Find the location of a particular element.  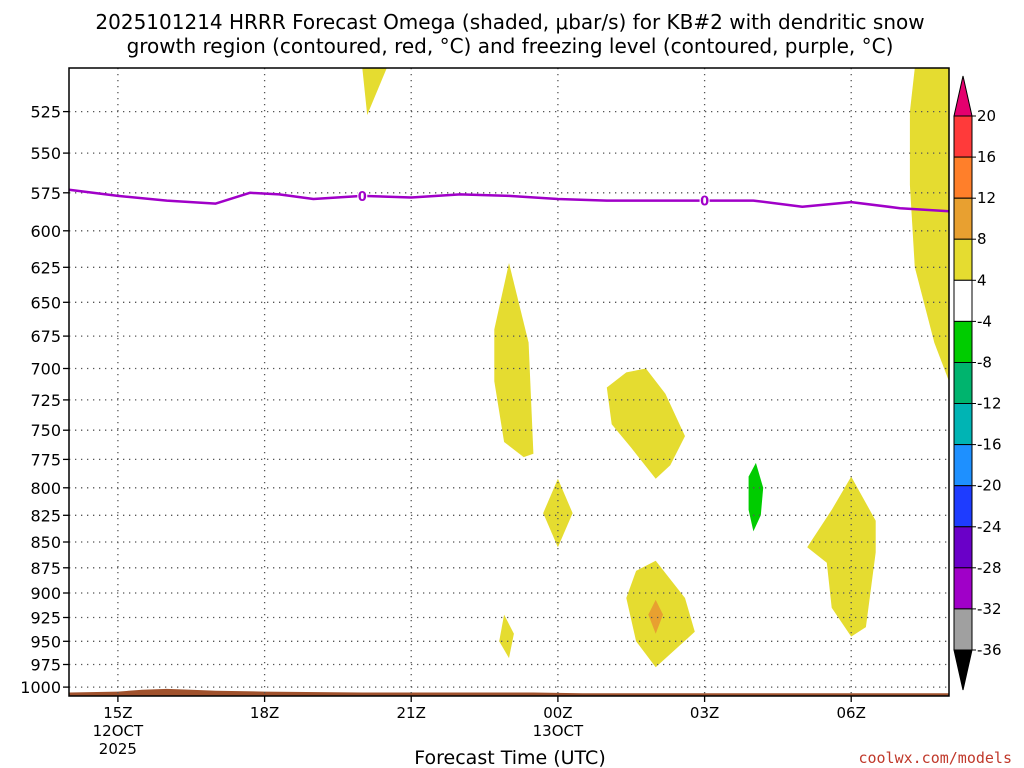

x-tick-label-3: 00Z is located at coordinates (557, 713).